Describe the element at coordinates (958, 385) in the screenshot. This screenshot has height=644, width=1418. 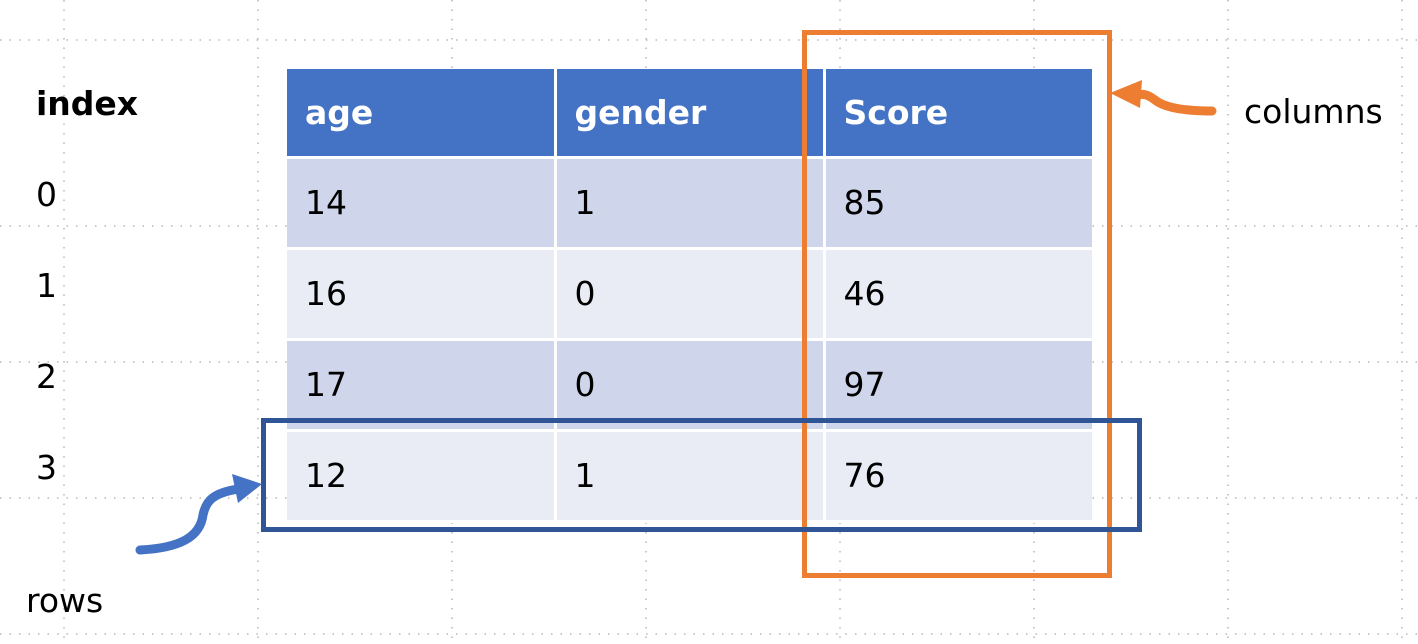
I see `table-cell: 97` at that location.